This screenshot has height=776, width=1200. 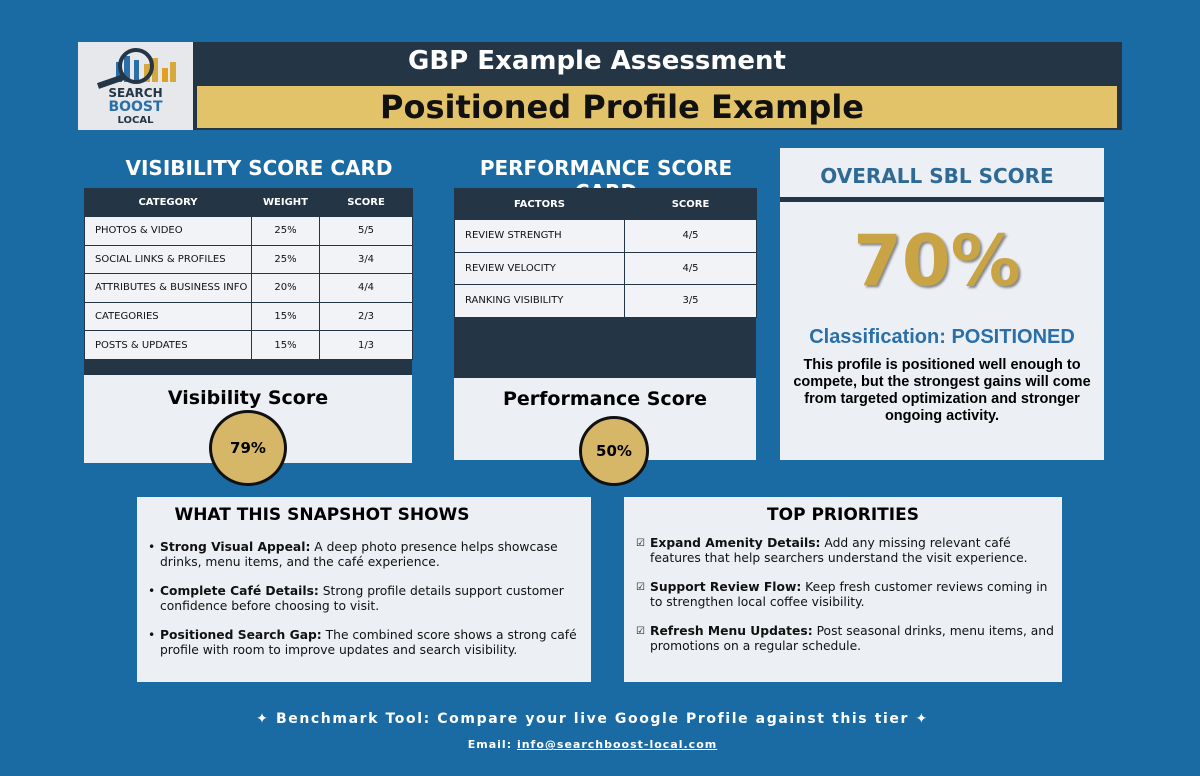 I want to click on cell: 4/4, so click(x=366, y=288).